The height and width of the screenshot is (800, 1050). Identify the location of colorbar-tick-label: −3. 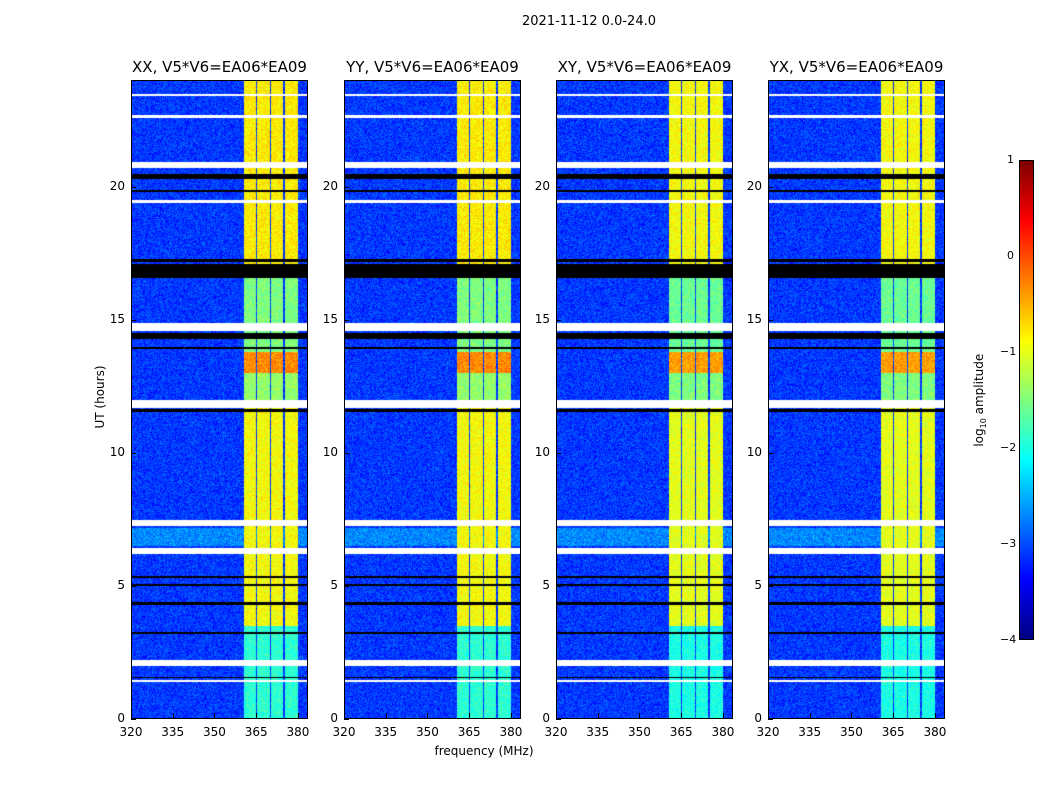
(1008, 543).